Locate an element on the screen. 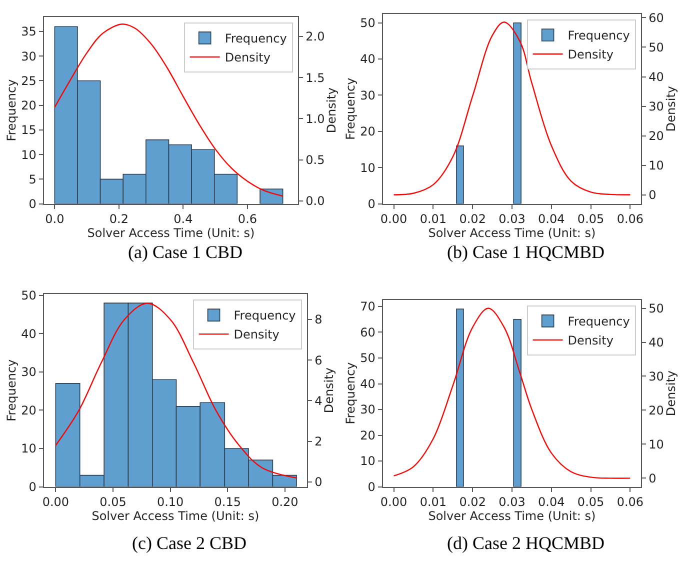 This screenshot has height=579, width=681. y-tick-label: 5 is located at coordinates (32, 179).